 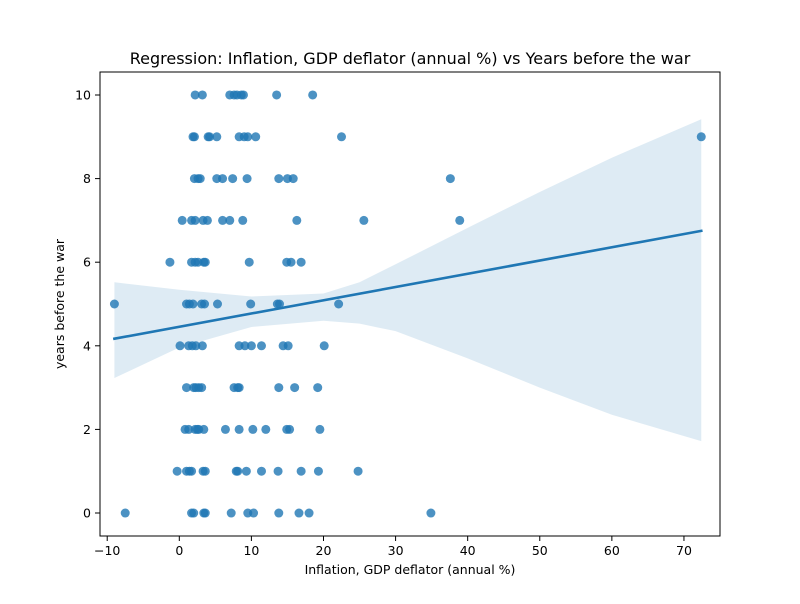 I want to click on y-axis-label: years before the war, so click(x=59, y=303).